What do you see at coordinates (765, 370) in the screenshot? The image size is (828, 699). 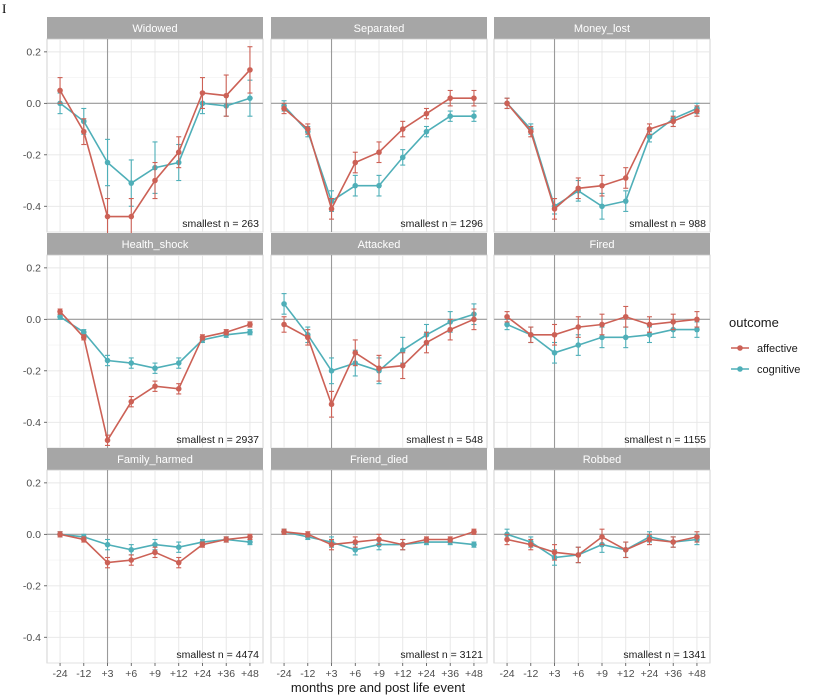 I see `legend-item-cognitive: cognitive` at bounding box center [765, 370].